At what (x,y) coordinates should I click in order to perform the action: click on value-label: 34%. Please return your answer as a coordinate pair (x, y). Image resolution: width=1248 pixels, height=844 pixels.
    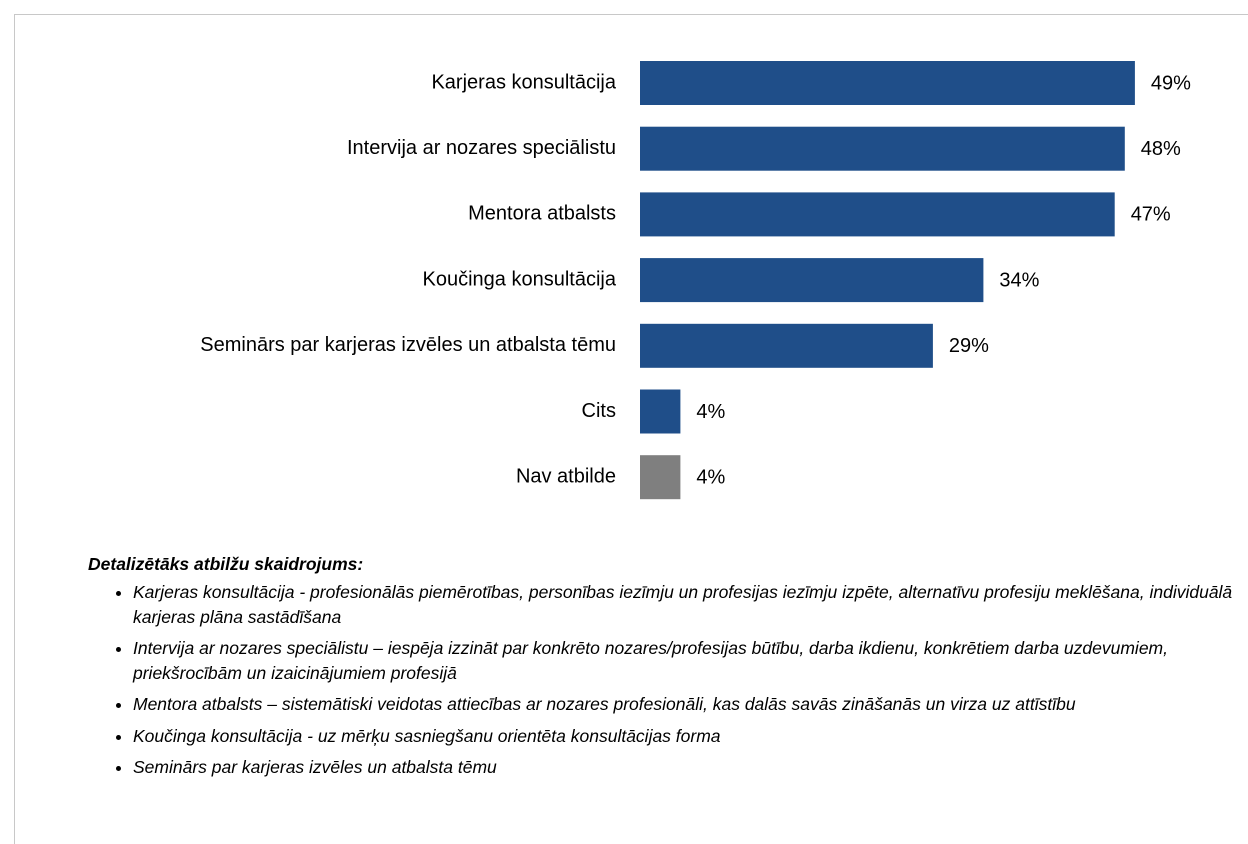
    Looking at the image, I should click on (1019, 280).